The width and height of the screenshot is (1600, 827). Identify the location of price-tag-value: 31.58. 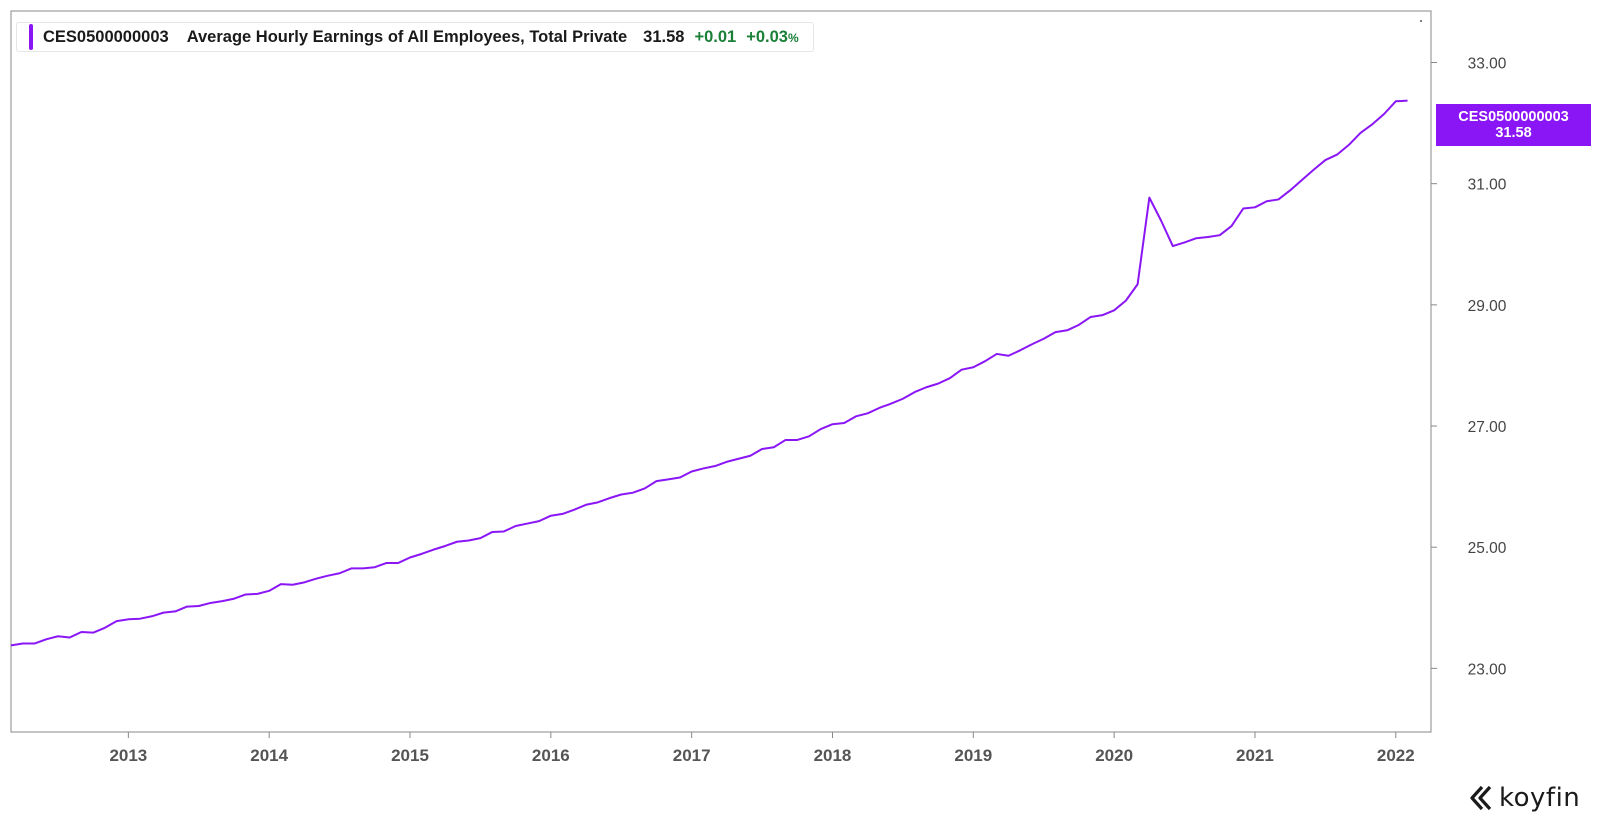
(1513, 133).